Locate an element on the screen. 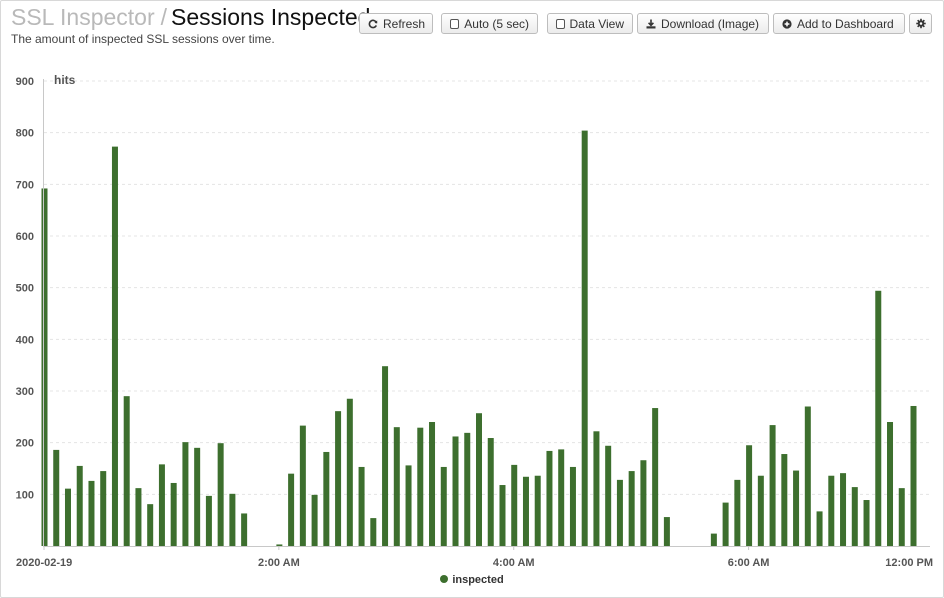 The width and height of the screenshot is (944, 598). auto-refresh-label: Auto (5 sec) is located at coordinates (496, 23).